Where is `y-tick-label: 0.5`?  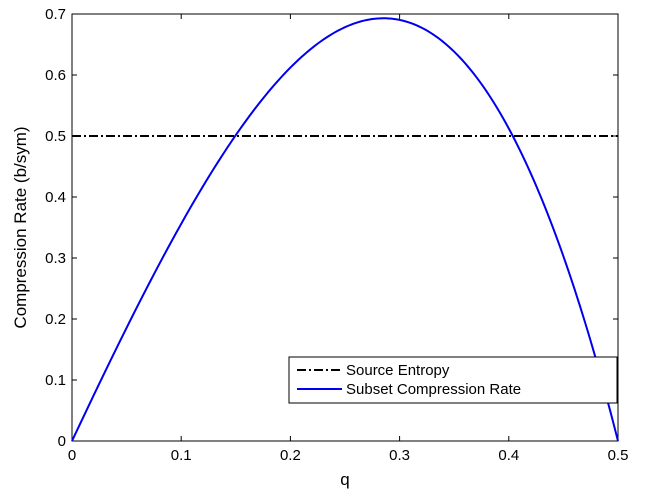 y-tick-label: 0.5 is located at coordinates (55, 136).